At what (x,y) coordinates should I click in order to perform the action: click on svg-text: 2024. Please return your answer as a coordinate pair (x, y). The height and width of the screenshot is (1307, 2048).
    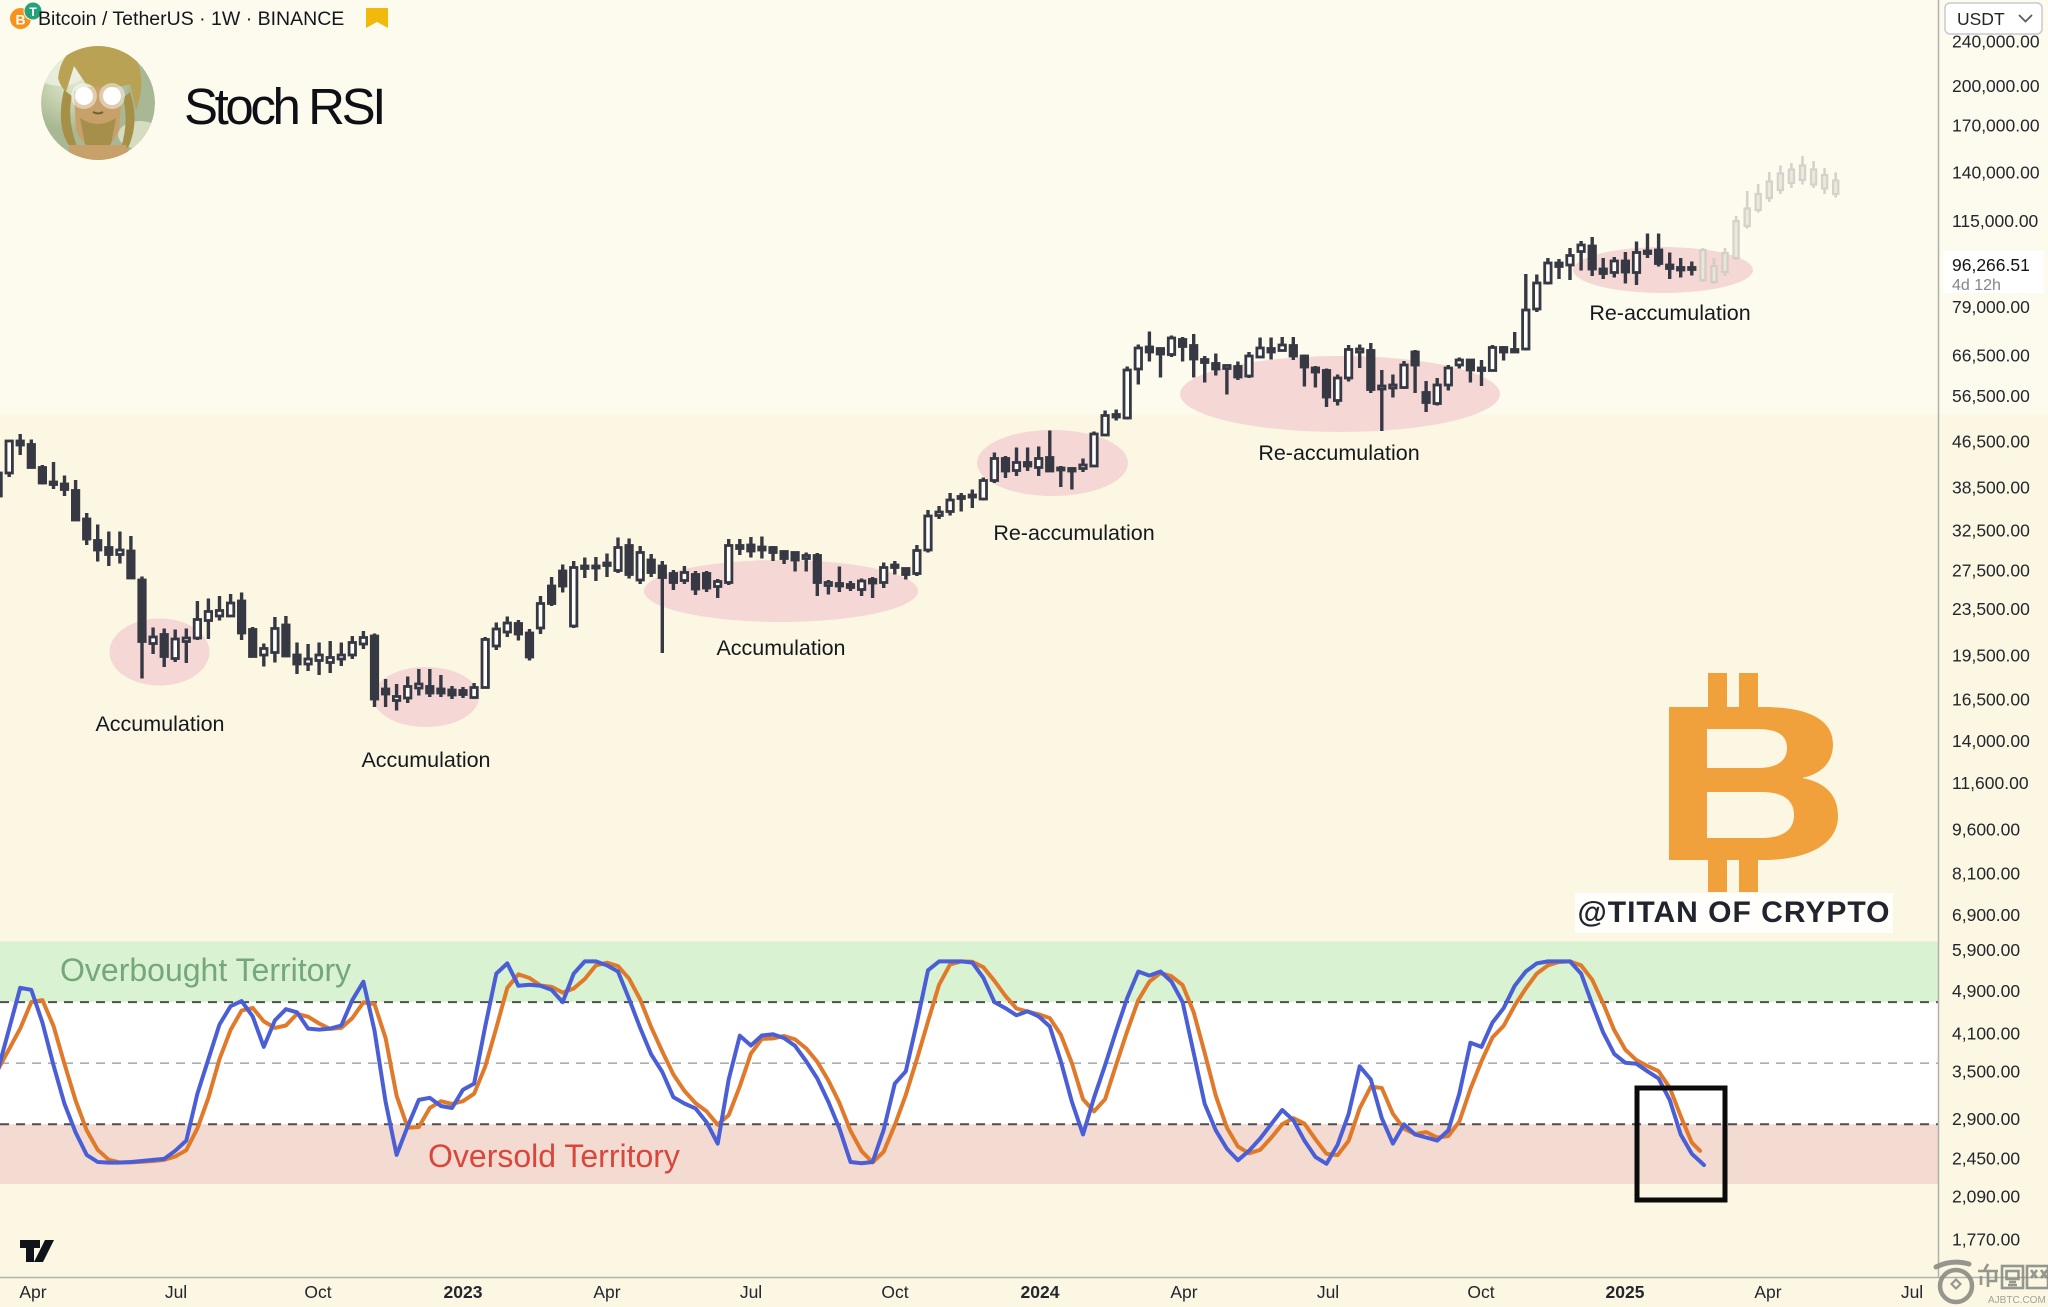
    Looking at the image, I should click on (1040, 1292).